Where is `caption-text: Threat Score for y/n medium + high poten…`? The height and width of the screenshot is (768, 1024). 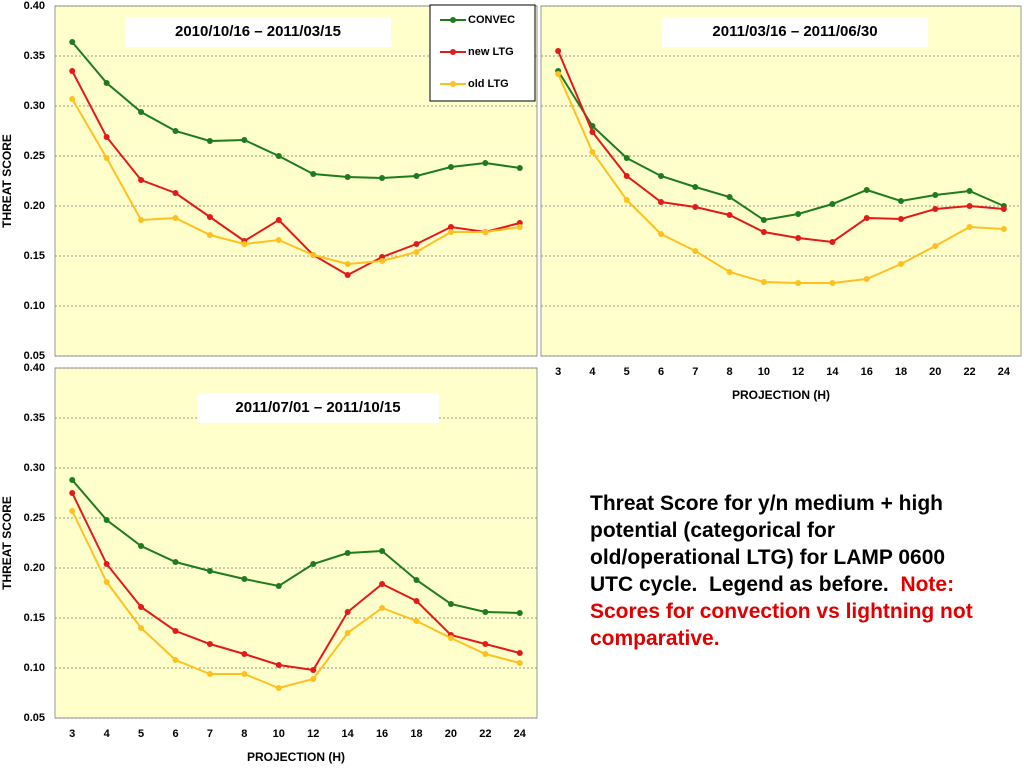
caption-text: Threat Score for y/n medium + high poten… is located at coordinates (770, 544).